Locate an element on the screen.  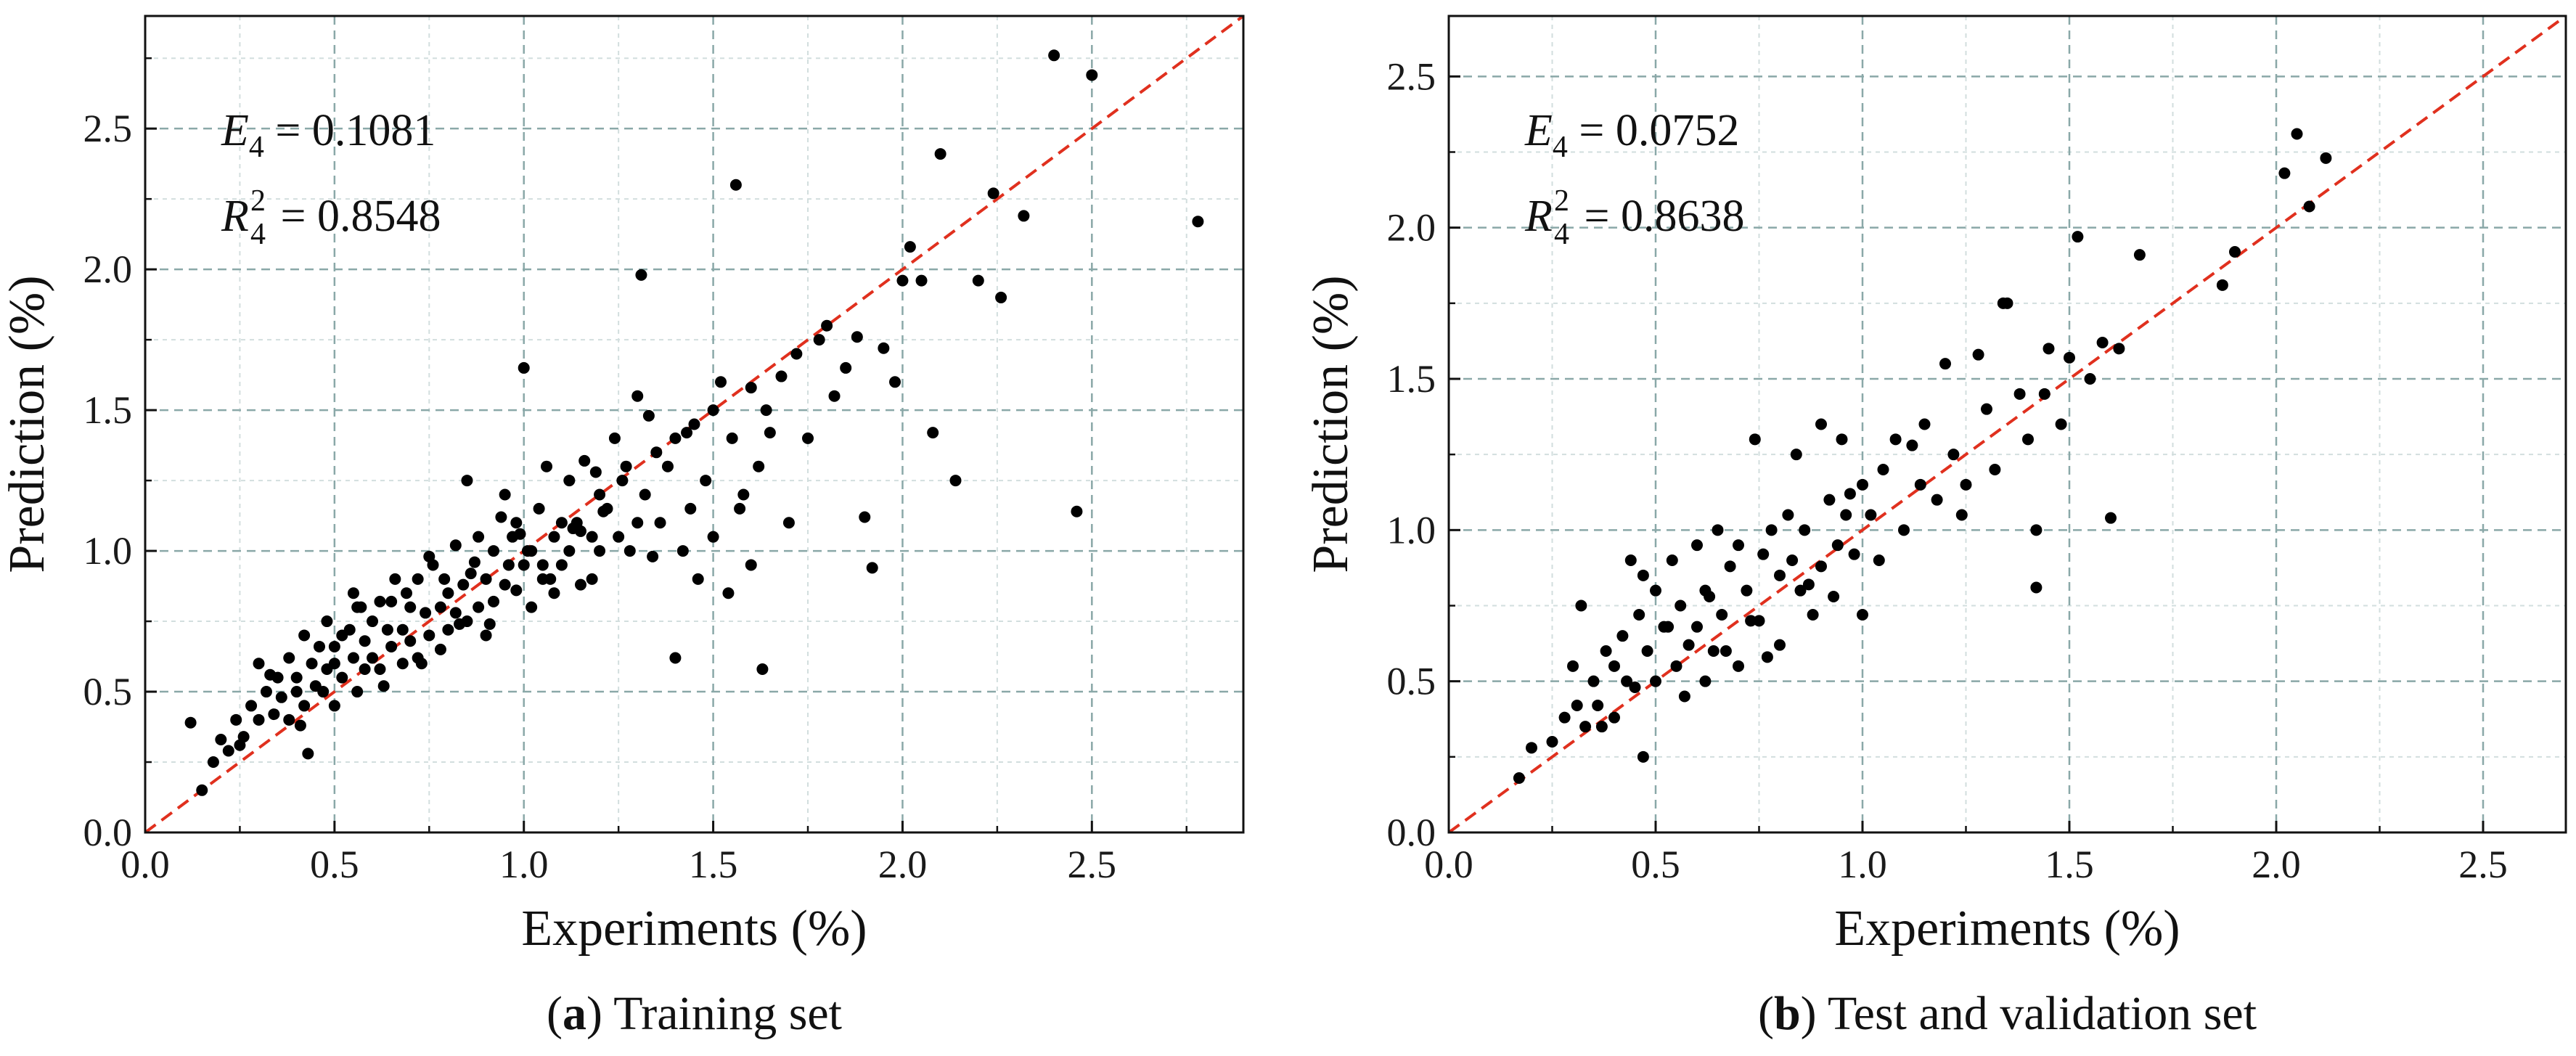
caption-text: ) Test and validation set is located at coordinates (2029, 1013).